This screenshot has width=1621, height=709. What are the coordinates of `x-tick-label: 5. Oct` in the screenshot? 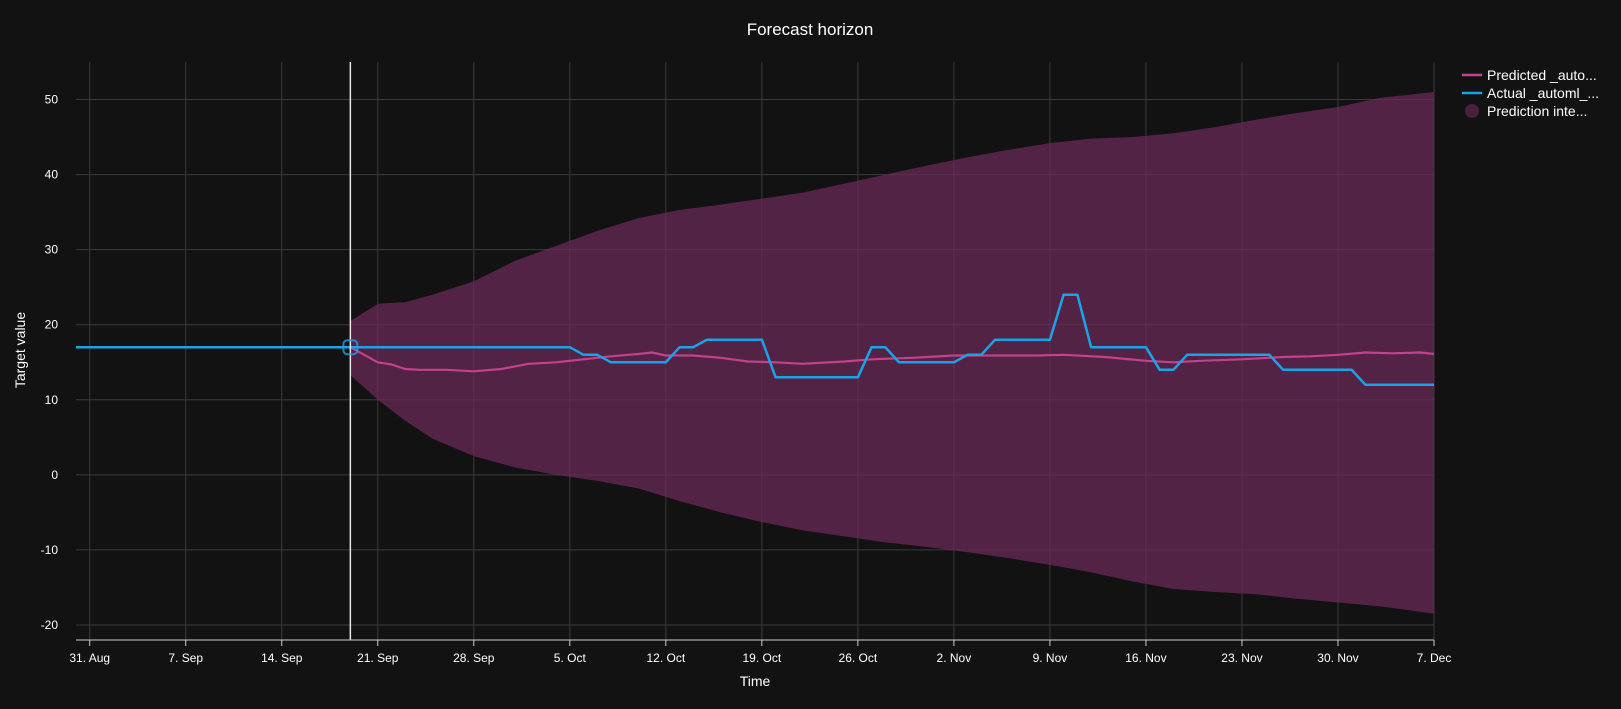 It's located at (570, 658).